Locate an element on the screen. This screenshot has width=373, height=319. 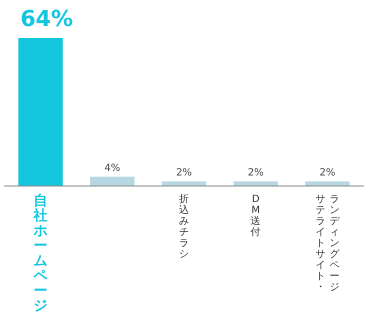
category-label: サテライトサイト・ランディングページ is located at coordinates (327, 243).